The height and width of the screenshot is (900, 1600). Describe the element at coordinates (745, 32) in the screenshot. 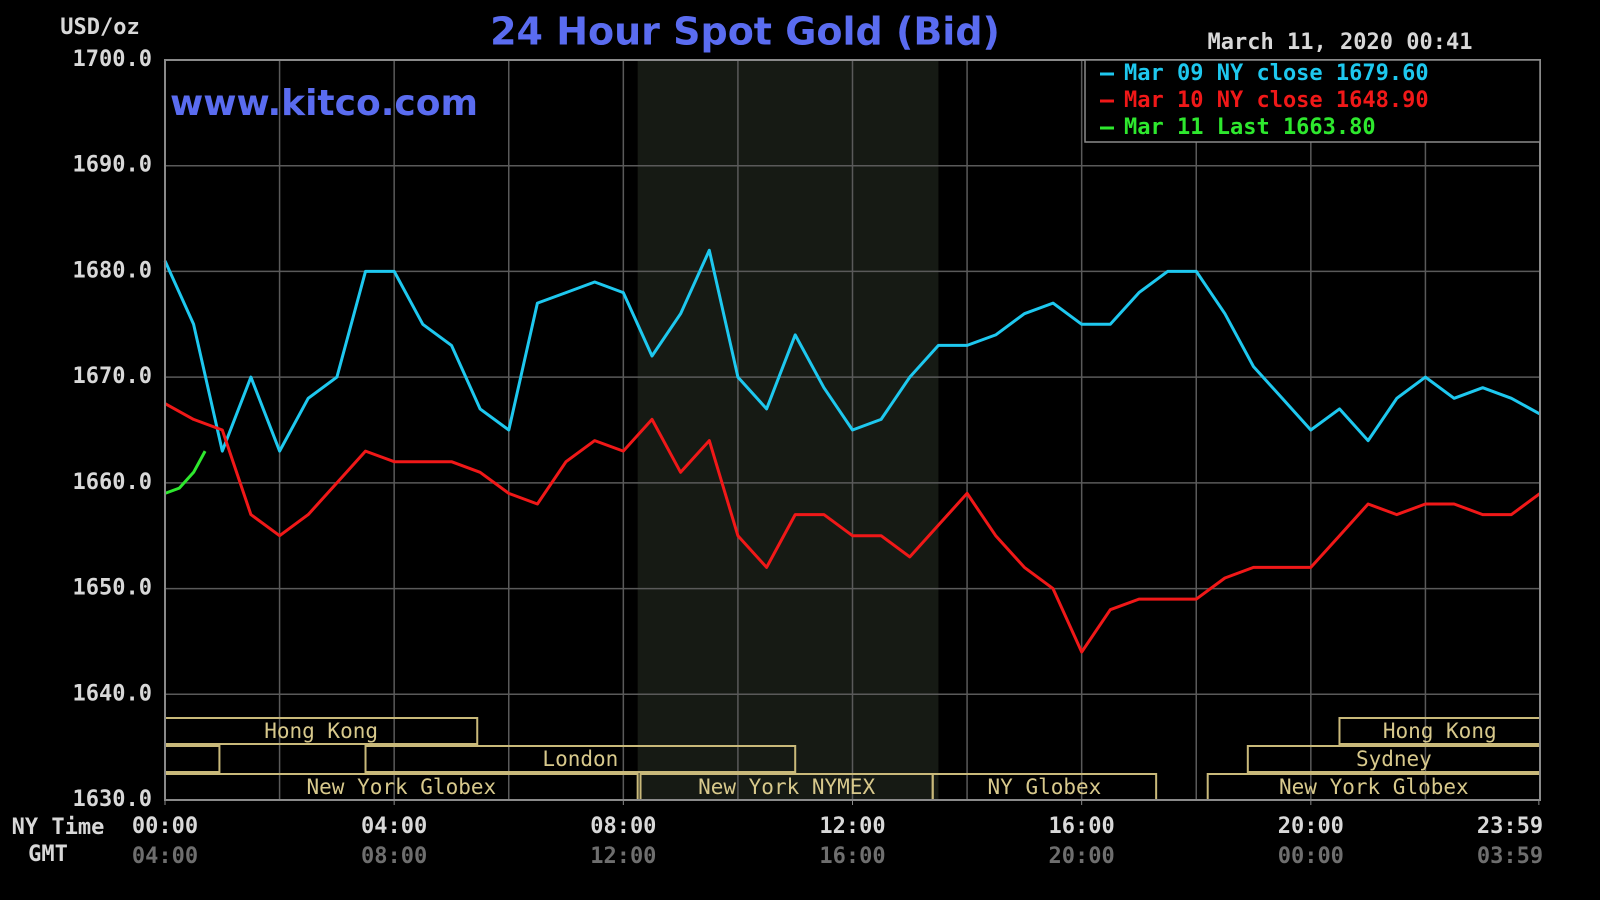

I see `chart-title: 24 Hour Spot Gold (Bid)` at that location.